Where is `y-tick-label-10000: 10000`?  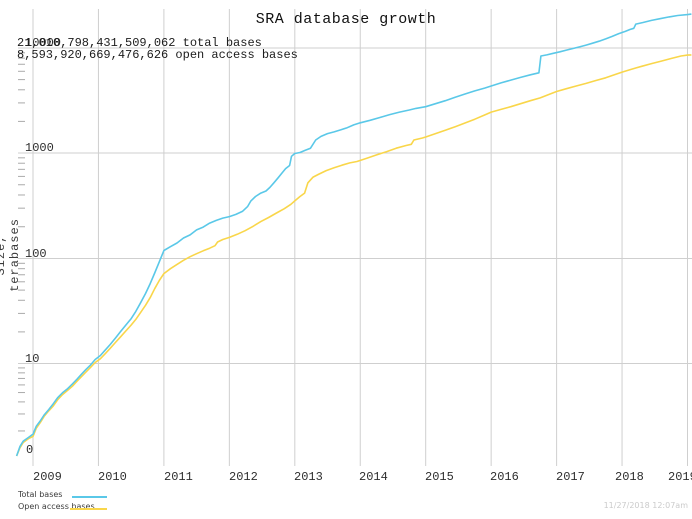 y-tick-label-10000: 10000 is located at coordinates (43, 43).